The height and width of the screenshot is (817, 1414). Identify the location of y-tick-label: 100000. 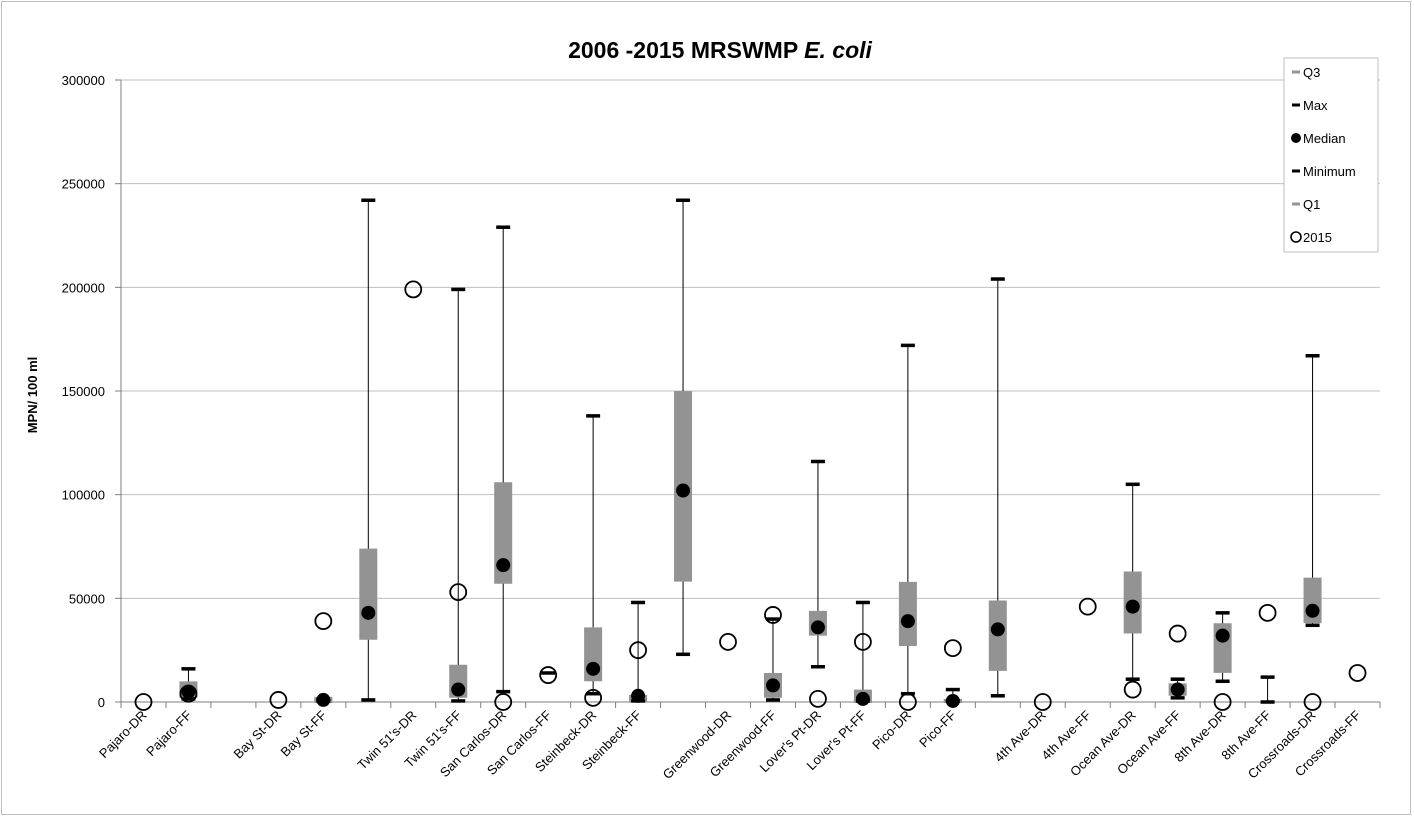
(83, 495).